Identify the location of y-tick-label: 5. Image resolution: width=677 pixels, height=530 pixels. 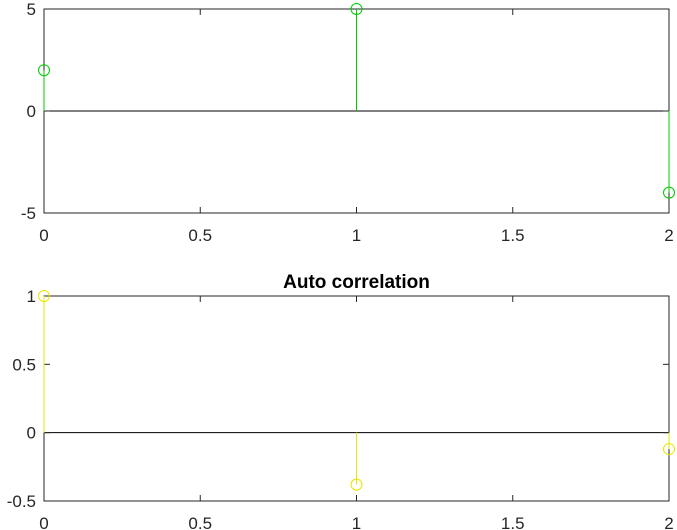
(31, 9).